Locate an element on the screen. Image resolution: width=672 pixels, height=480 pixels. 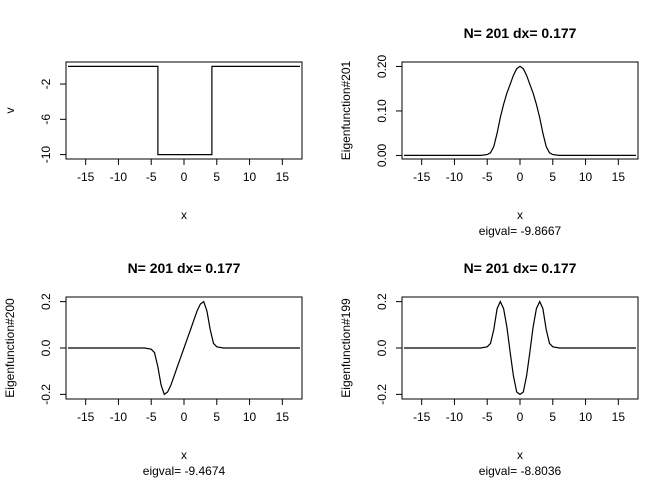
eigenvalue-label: eigval= -8.8036 is located at coordinates (520, 471).